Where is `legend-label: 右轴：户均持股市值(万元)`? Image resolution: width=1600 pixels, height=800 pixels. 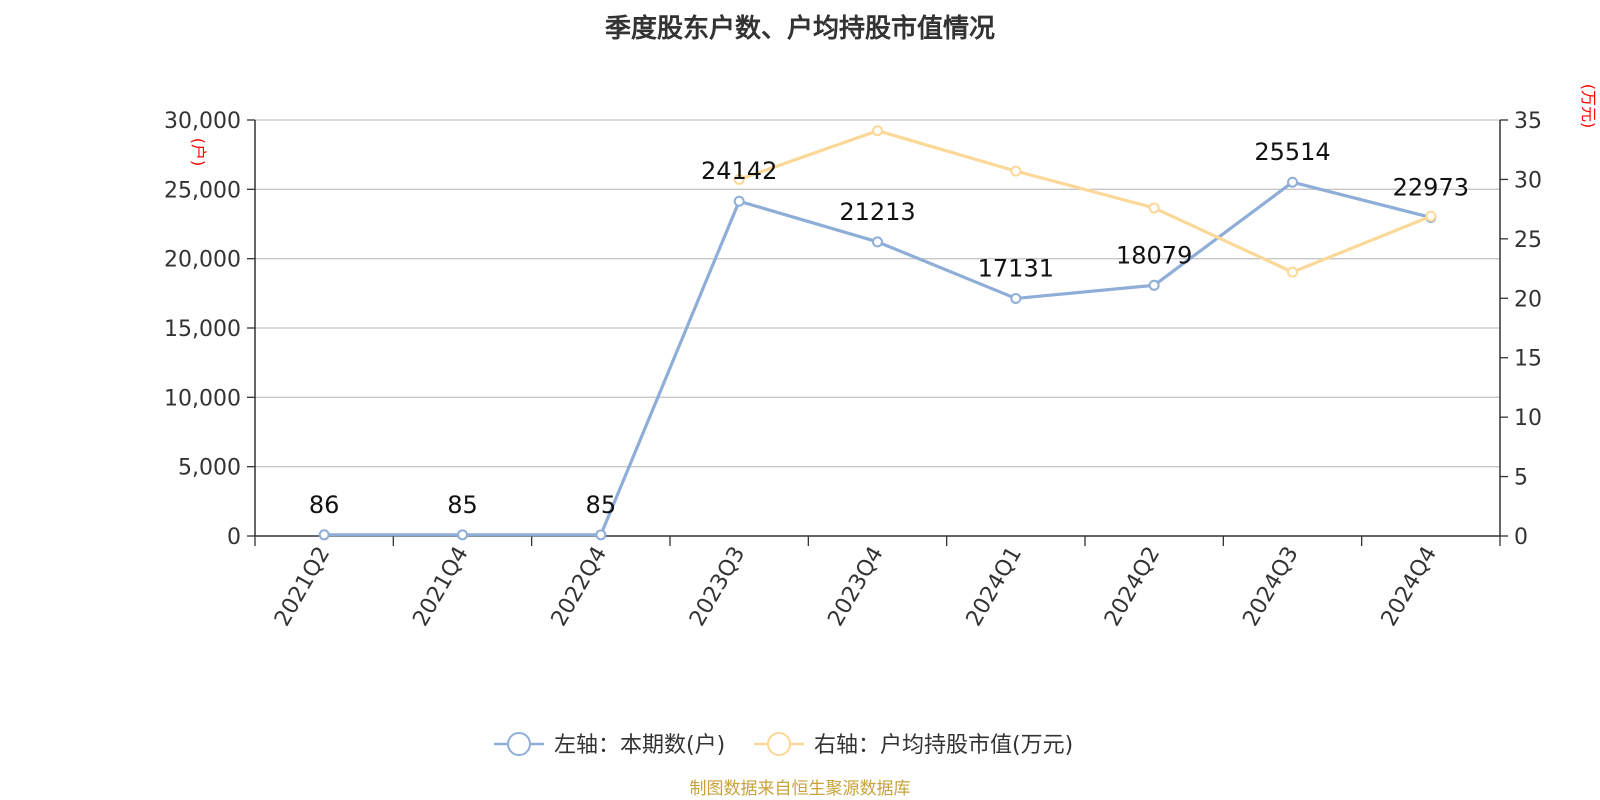 legend-label: 右轴：户均持股市值(万元) is located at coordinates (943, 745).